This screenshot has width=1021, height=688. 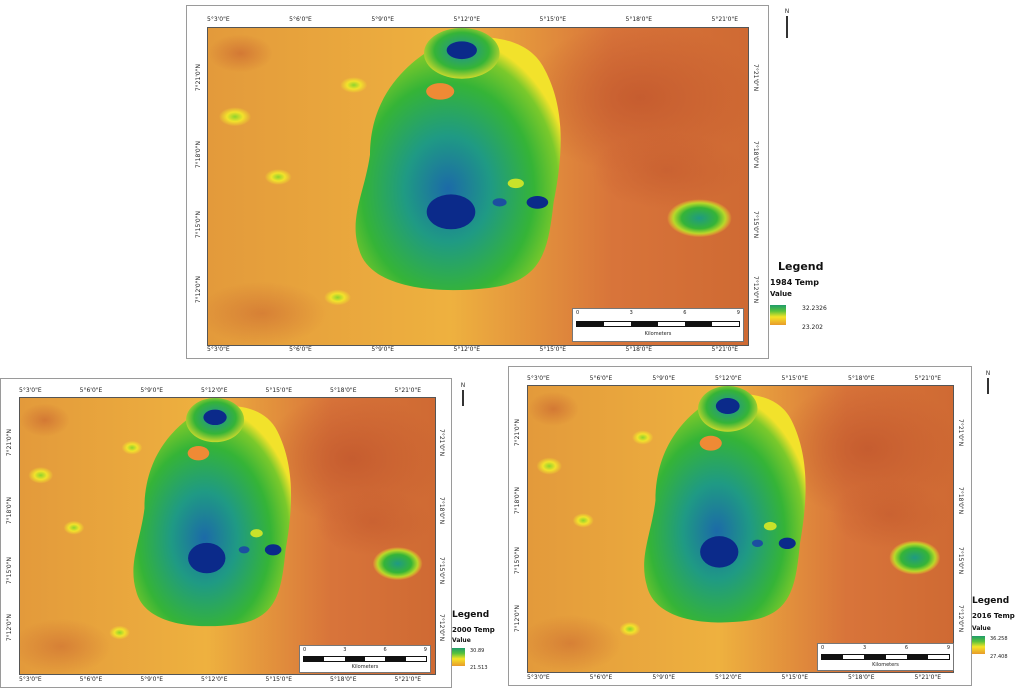 I want to click on legend-min: 23.202, so click(x=812, y=327).